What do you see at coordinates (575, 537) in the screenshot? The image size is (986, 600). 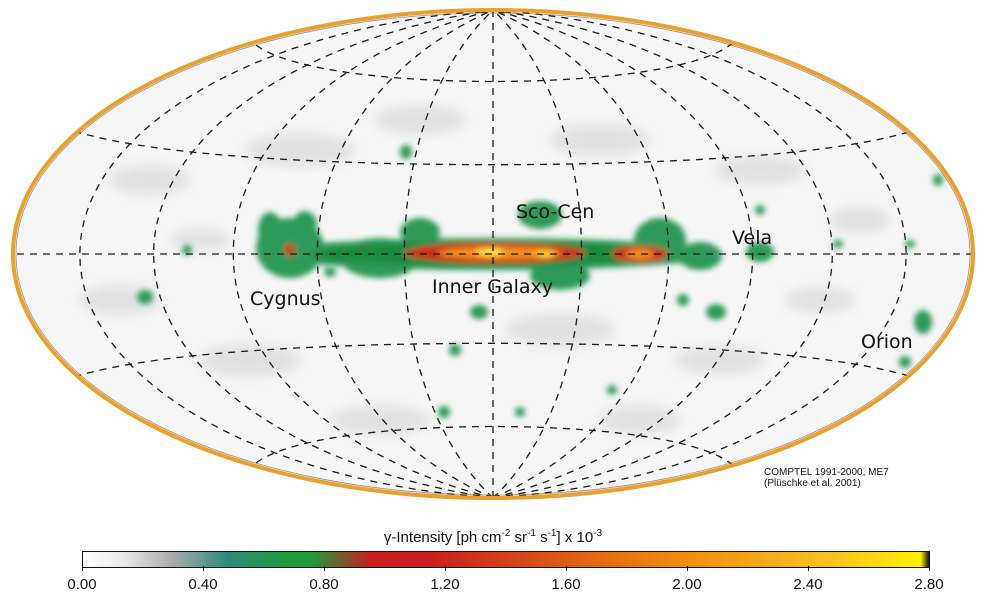 I see `colorbar-title-suffix: ] x 10` at bounding box center [575, 537].